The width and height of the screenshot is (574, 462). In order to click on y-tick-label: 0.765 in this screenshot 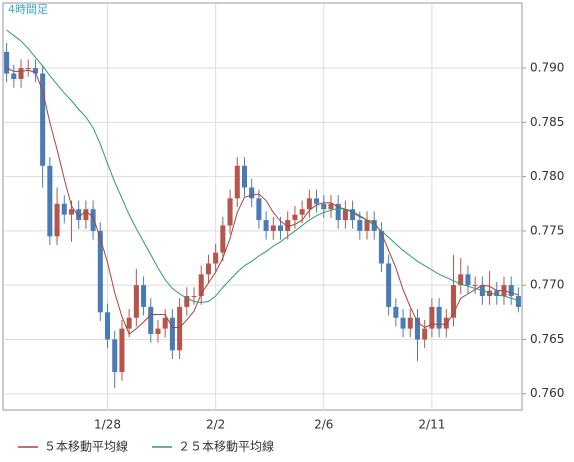, I will do `click(547, 339)`.